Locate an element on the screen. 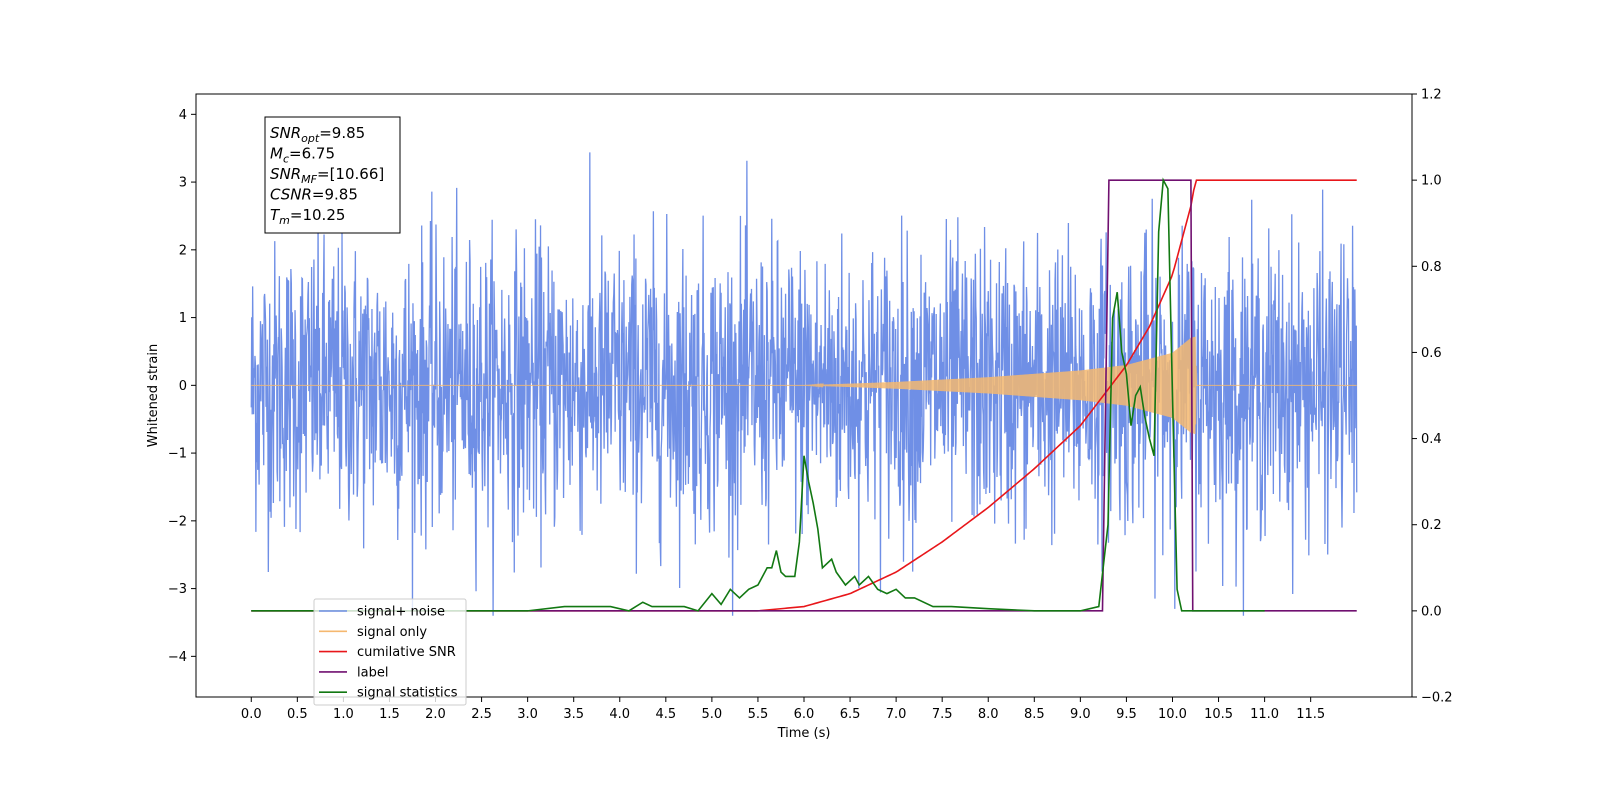 The image size is (1600, 800). y-right-tick-label: 1.2 is located at coordinates (1431, 95).